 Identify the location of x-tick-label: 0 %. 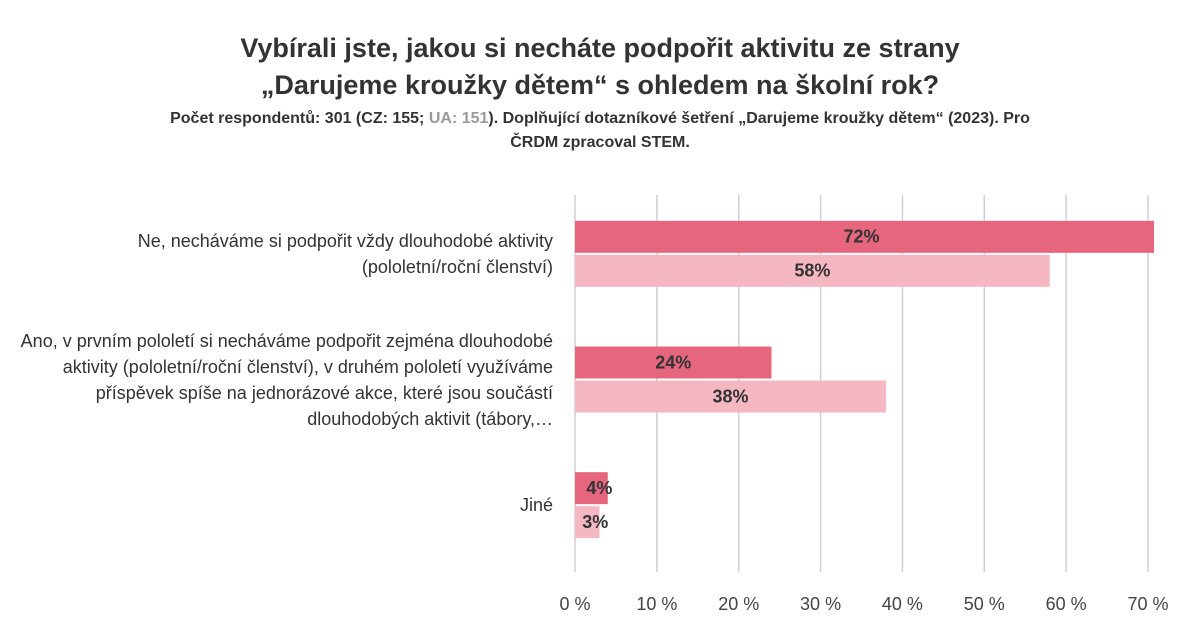
(574, 604).